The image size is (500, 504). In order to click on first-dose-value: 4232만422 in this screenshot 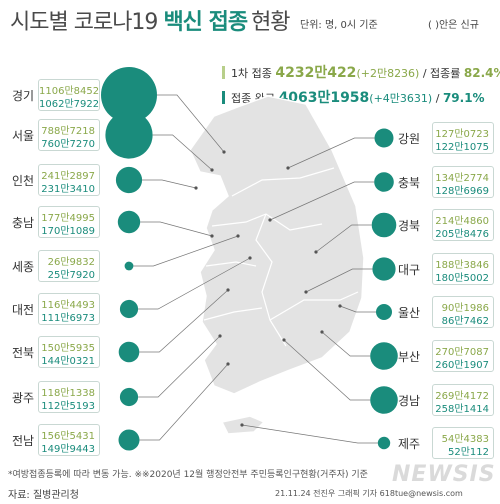, I will do `click(316, 73)`.